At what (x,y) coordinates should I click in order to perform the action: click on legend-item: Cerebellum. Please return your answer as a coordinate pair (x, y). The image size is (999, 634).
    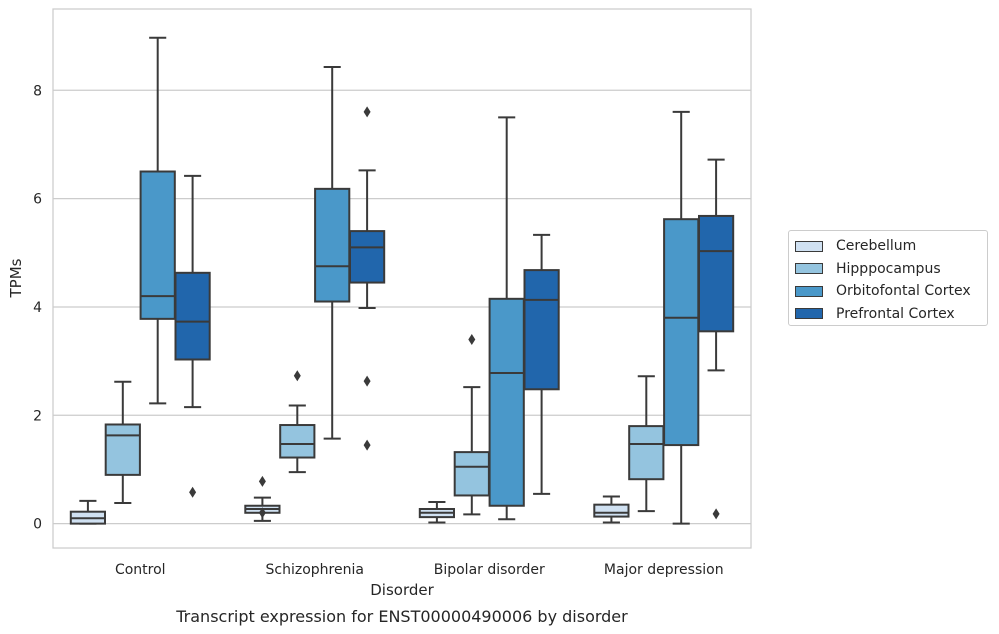
    Looking at the image, I should click on (891, 246).